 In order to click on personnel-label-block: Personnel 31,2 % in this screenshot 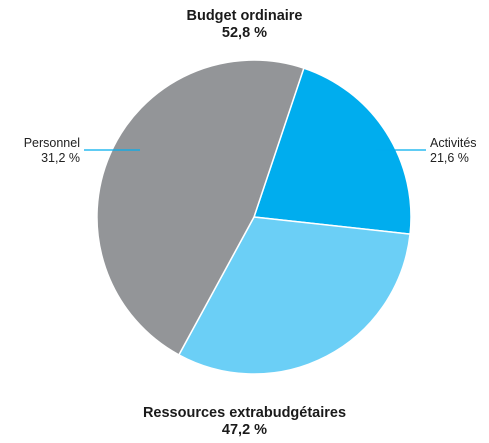, I will do `click(41, 151)`.